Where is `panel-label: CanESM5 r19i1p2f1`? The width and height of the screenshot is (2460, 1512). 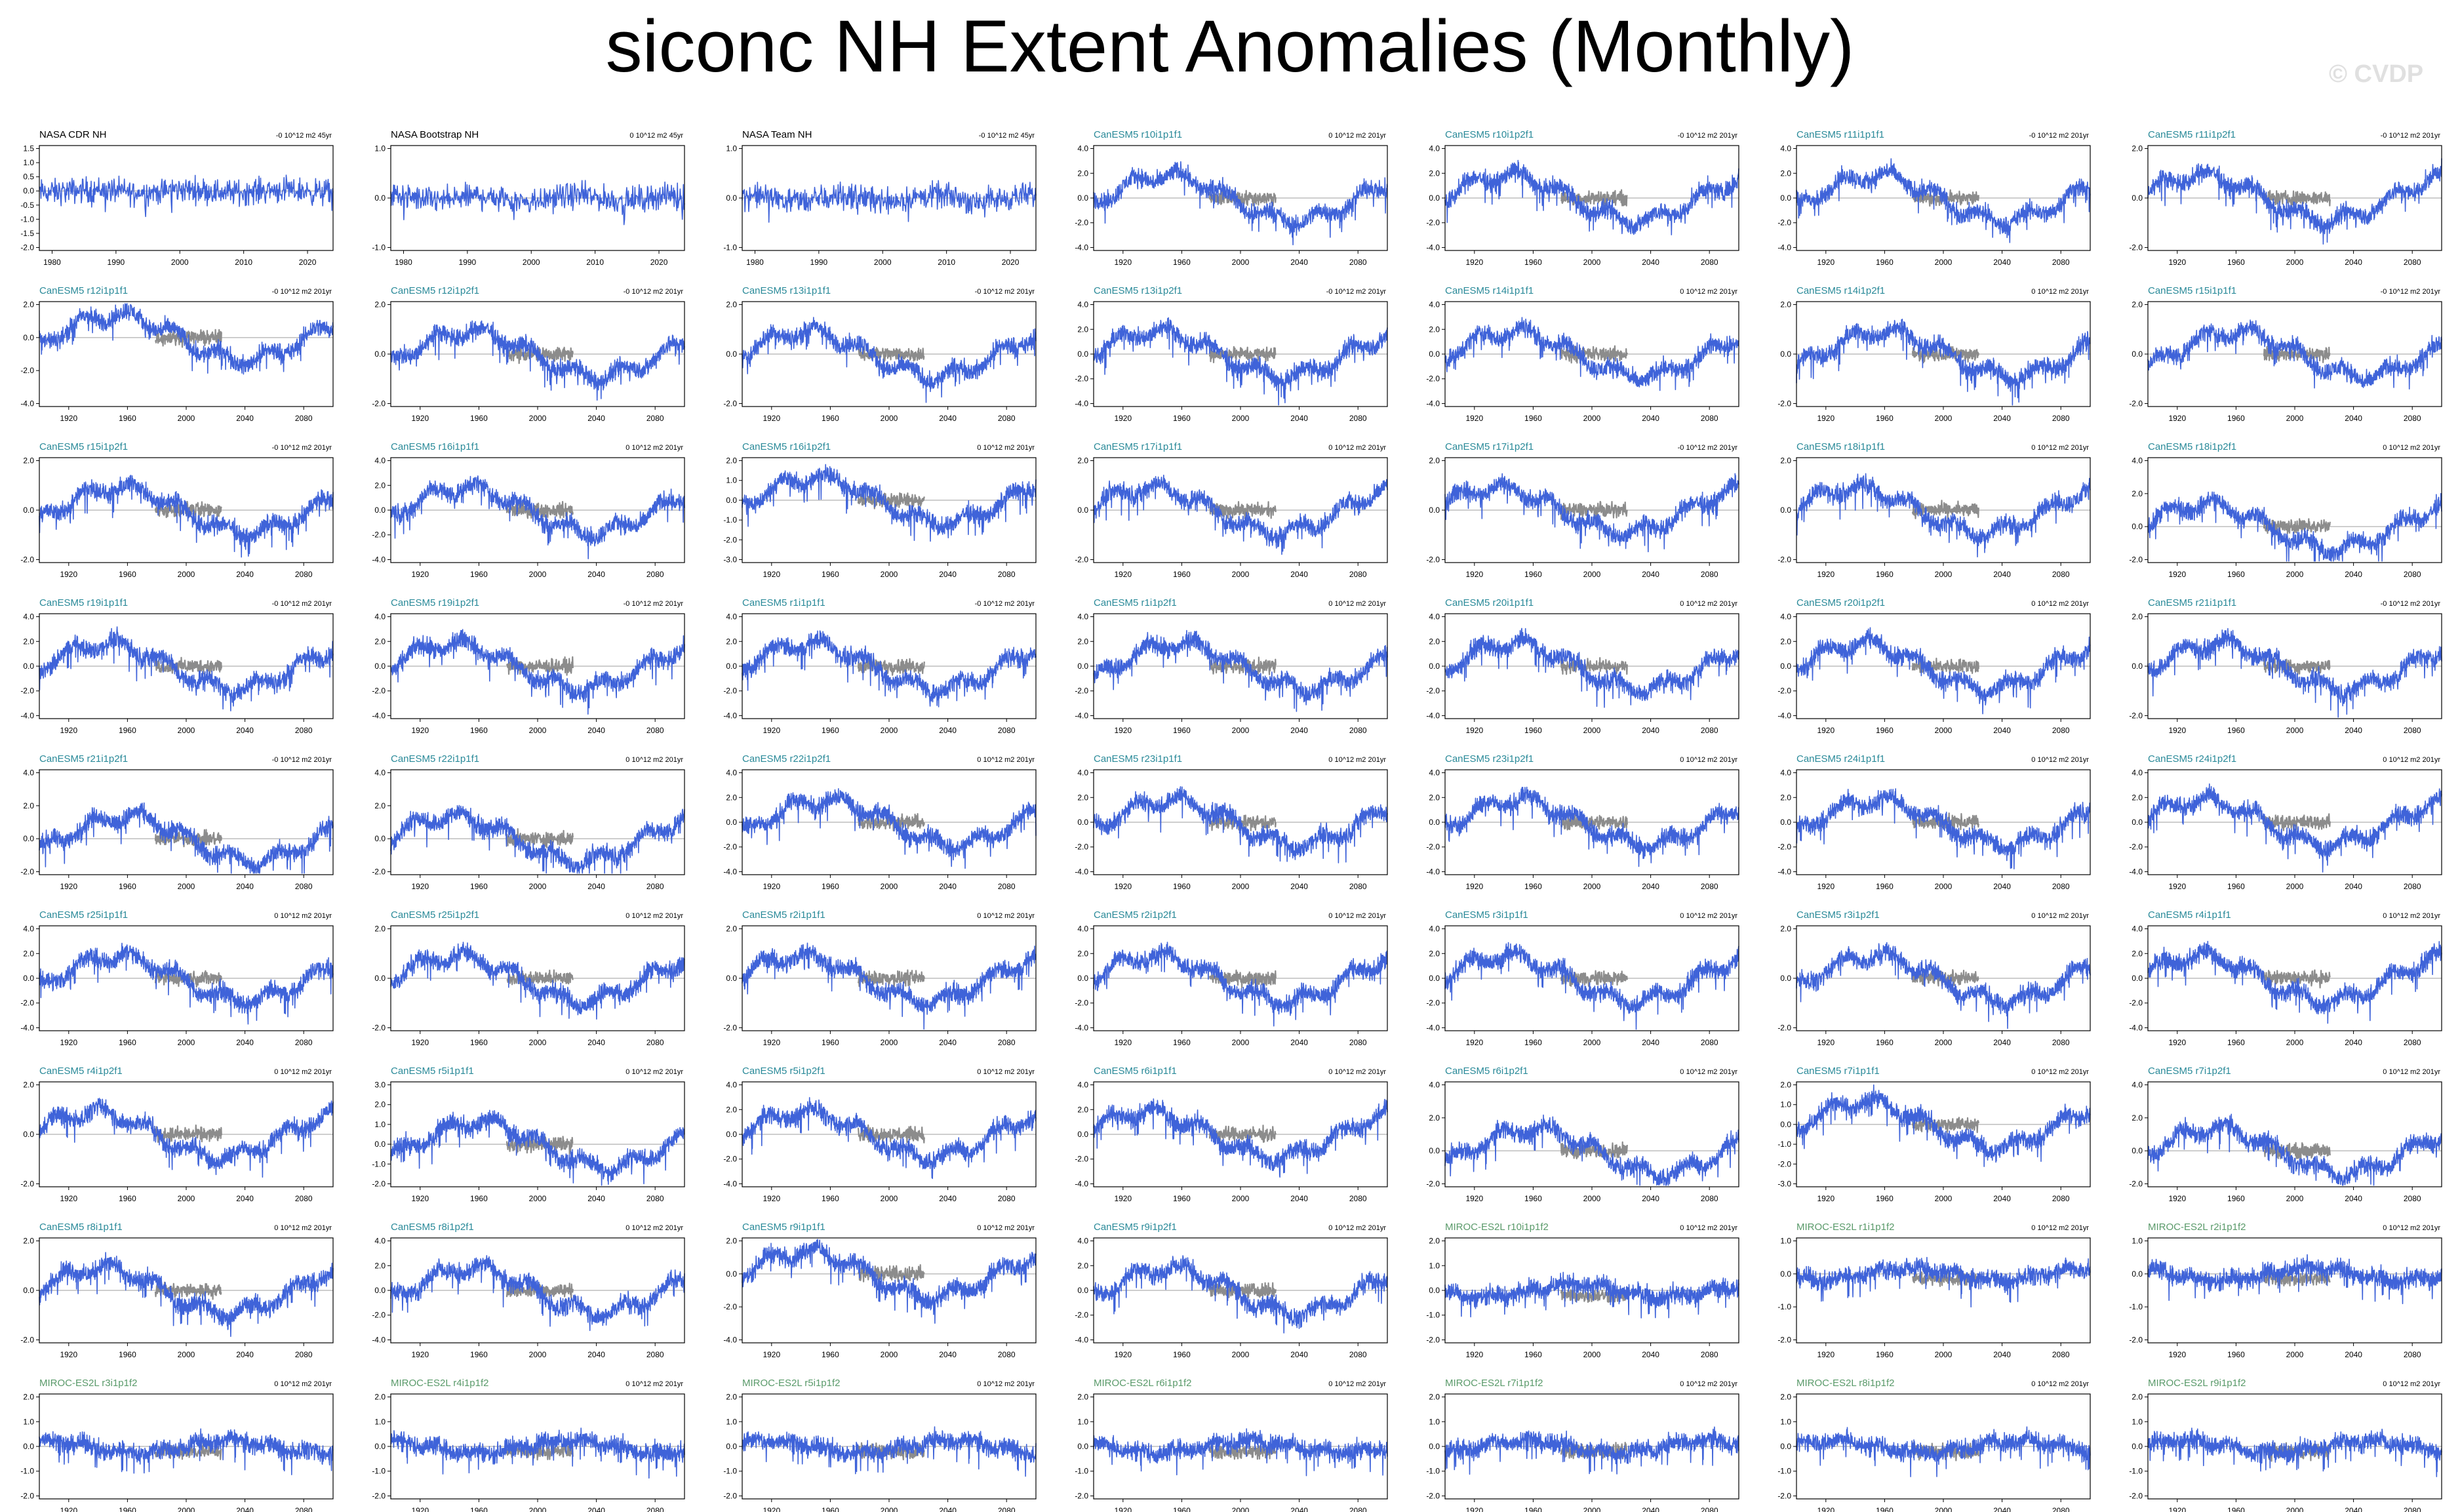
panel-label: CanESM5 r19i1p2f1 is located at coordinates (435, 602).